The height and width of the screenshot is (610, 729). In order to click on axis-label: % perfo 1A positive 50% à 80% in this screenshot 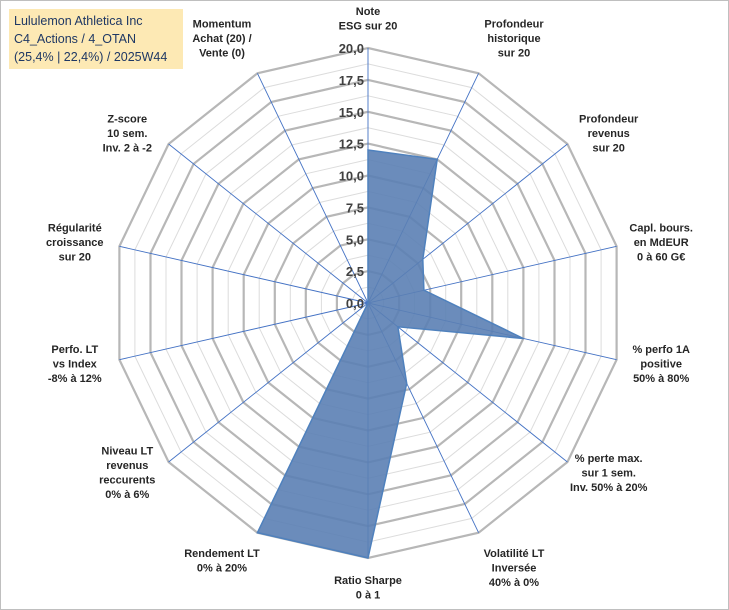, I will do `click(661, 364)`.